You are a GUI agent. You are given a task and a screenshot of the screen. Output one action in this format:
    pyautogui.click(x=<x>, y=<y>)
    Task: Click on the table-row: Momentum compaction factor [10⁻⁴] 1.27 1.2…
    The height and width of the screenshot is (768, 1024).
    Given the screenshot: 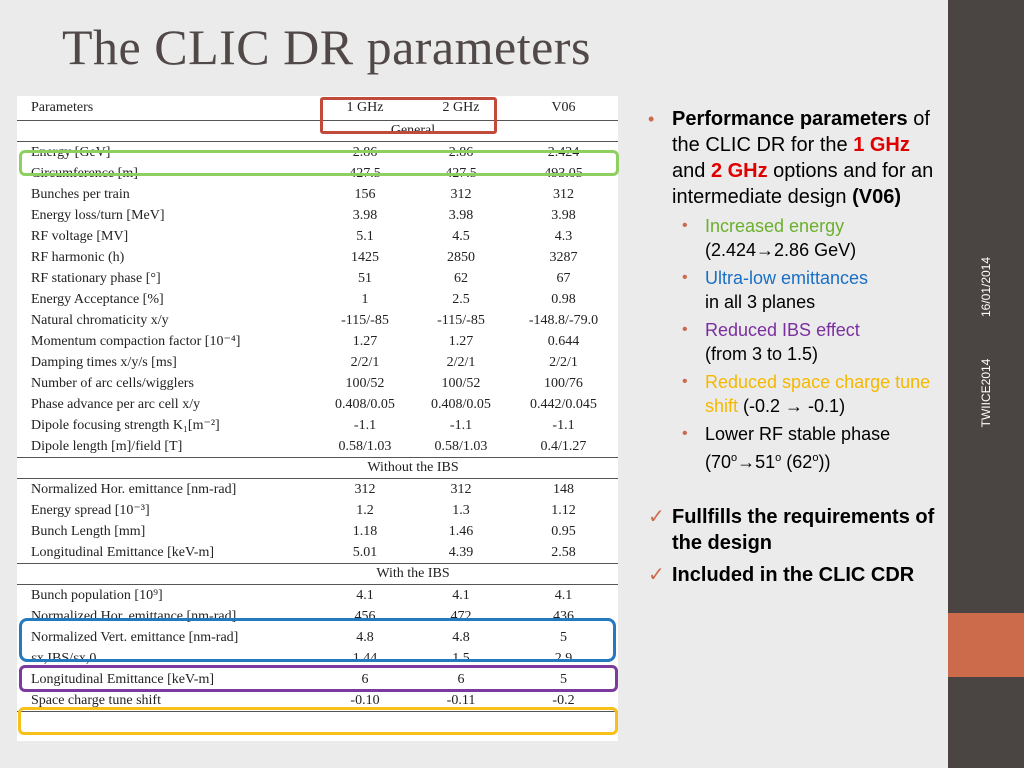 What is the action you would take?
    pyautogui.click(x=317, y=341)
    